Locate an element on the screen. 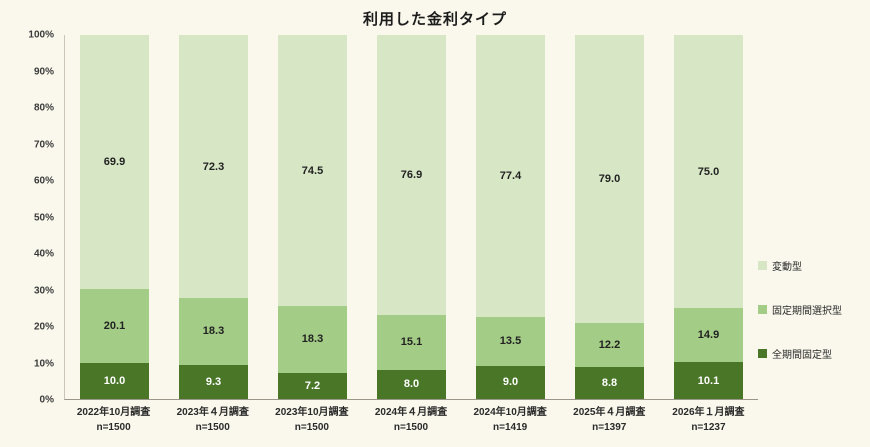  bar-segment: 20.1 is located at coordinates (114, 326).